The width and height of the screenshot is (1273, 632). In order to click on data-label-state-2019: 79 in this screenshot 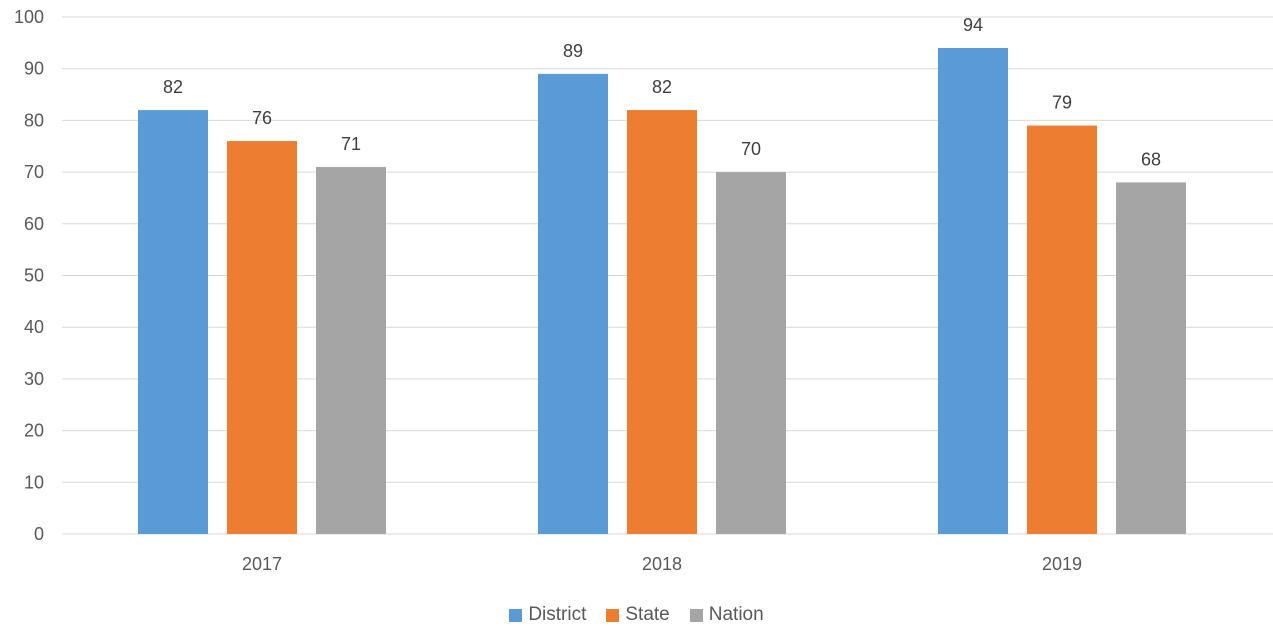, I will do `click(1062, 103)`.